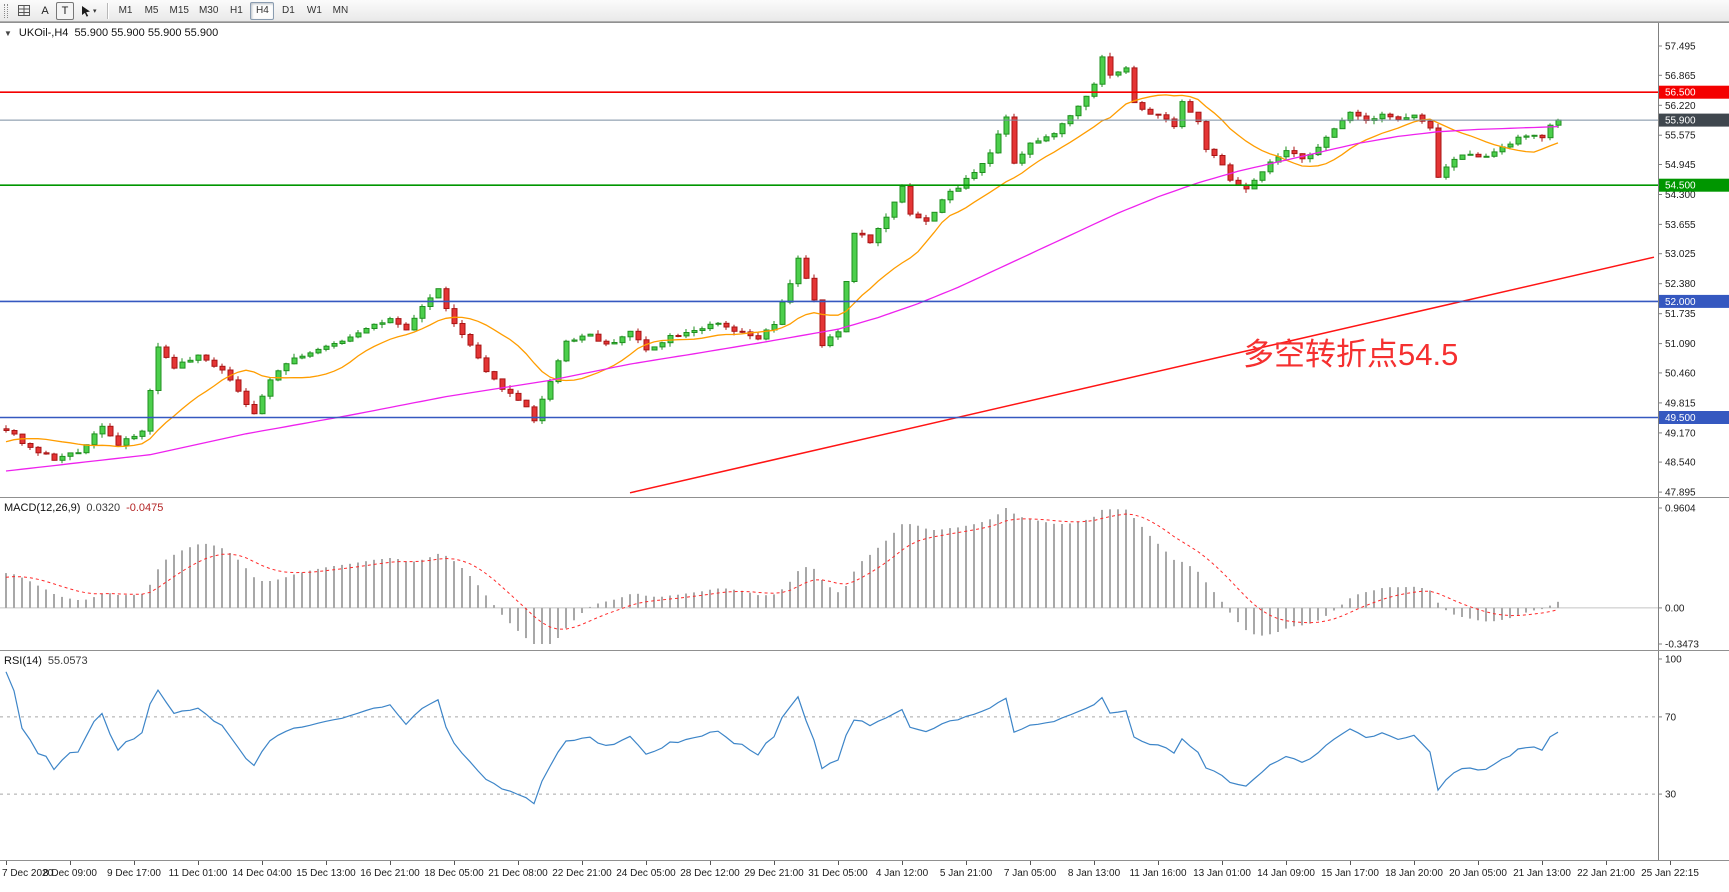 Image resolution: width=1729 pixels, height=892 pixels. Describe the element at coordinates (326, 873) in the screenshot. I see `time-axis-label: 15 Dec 13:00` at that location.